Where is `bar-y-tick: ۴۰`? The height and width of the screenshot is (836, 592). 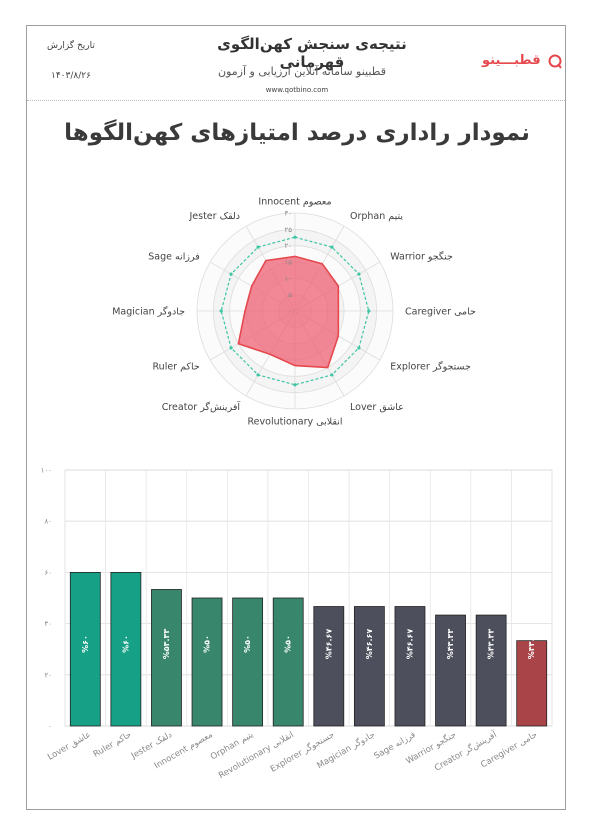
bar-y-tick: ۴۰ is located at coordinates (48, 624).